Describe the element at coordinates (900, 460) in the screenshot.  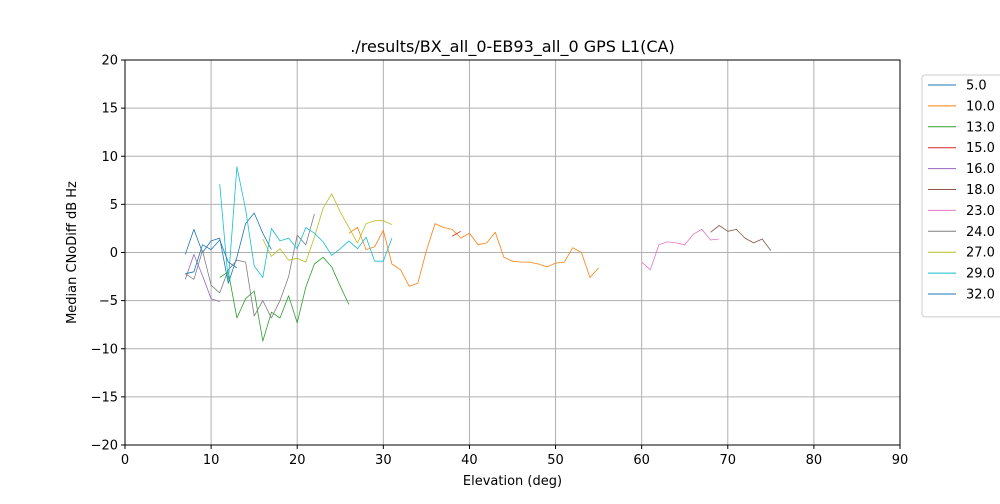
I see `x-tick-label: 90` at that location.